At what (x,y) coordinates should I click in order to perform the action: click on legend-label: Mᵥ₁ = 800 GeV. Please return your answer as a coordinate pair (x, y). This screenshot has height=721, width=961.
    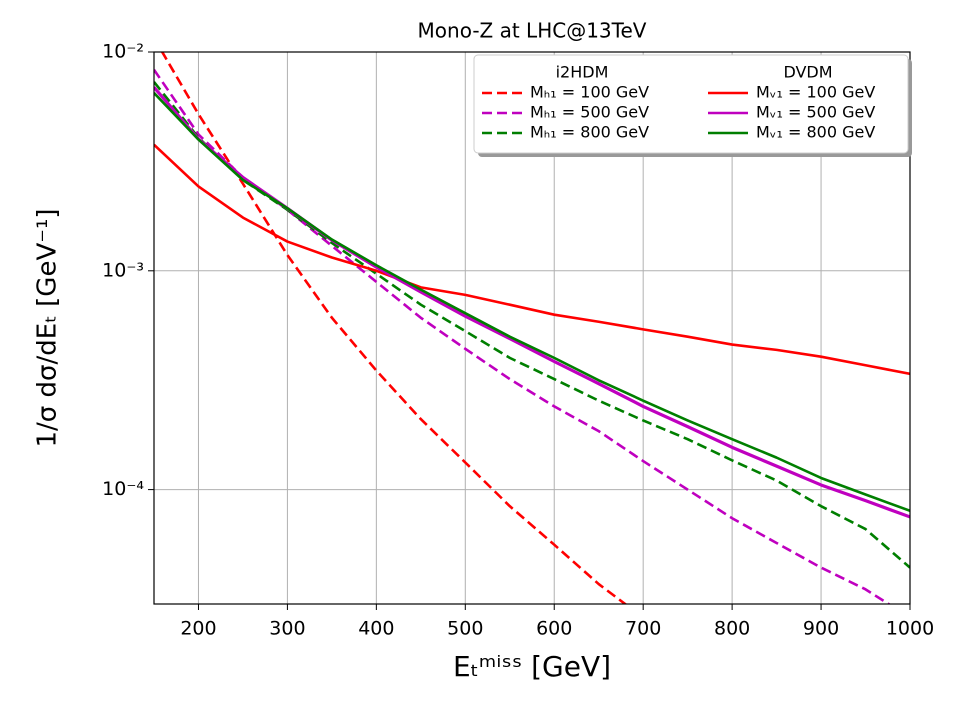
    Looking at the image, I should click on (815, 132).